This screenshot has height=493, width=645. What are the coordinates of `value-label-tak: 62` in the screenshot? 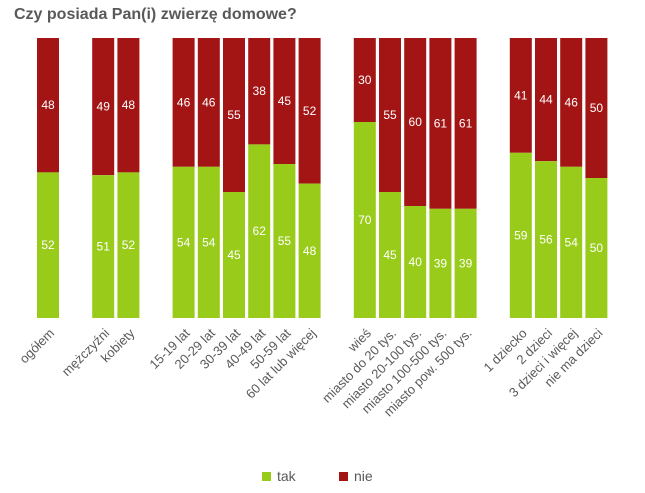 It's located at (260, 231).